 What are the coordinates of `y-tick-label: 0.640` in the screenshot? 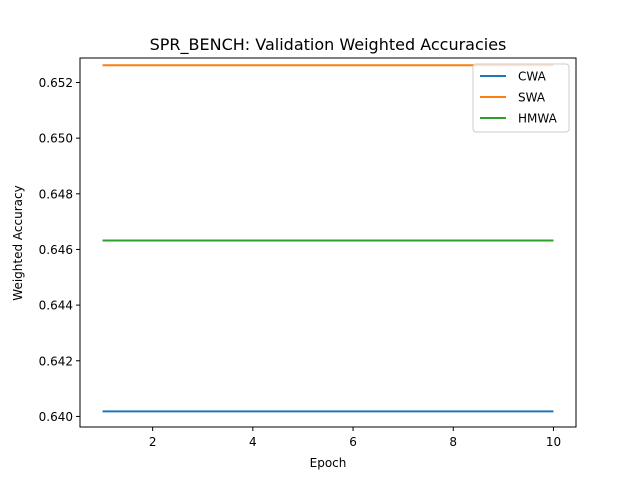 It's located at (56, 417).